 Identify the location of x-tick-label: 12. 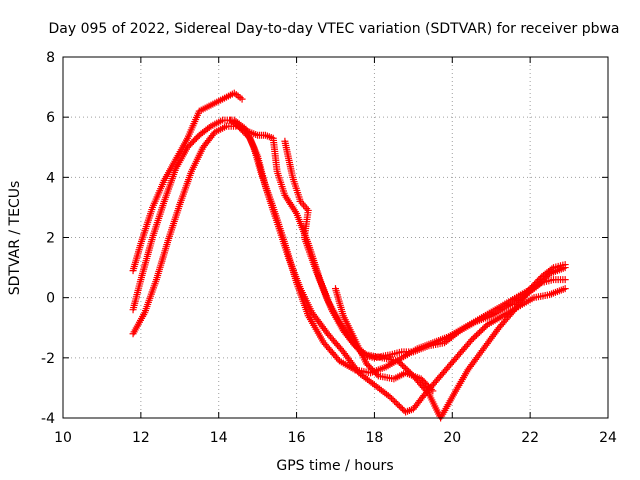
(141, 438).